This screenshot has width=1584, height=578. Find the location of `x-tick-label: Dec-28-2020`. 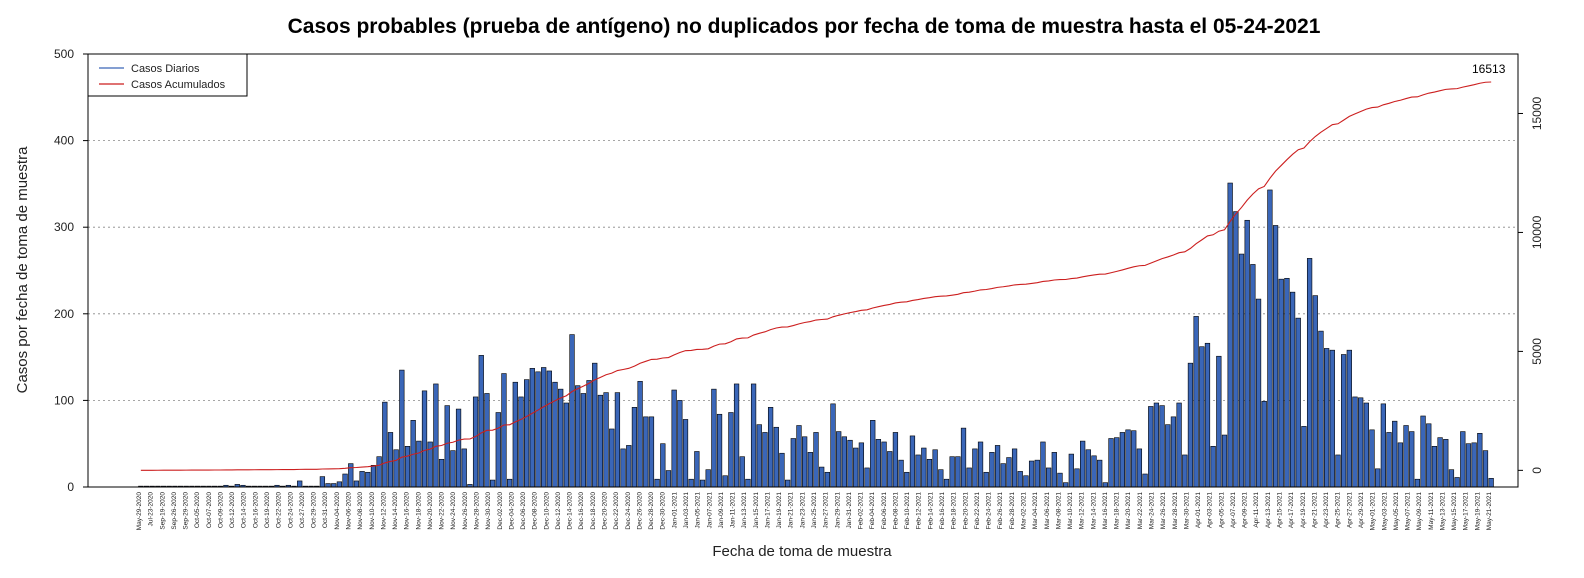

x-tick-label: Dec-28-2020 is located at coordinates (651, 511).